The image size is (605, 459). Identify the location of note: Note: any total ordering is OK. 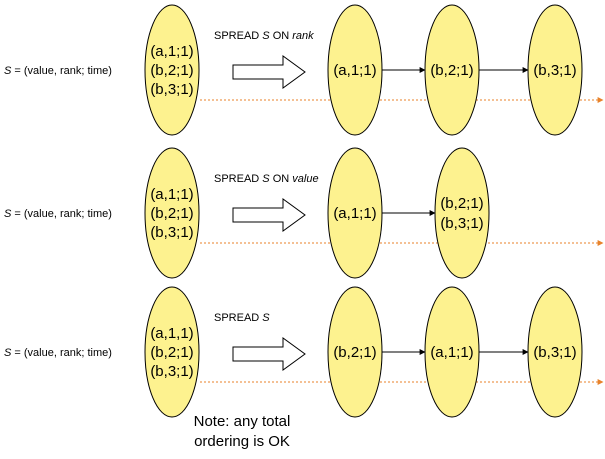
(242, 431).